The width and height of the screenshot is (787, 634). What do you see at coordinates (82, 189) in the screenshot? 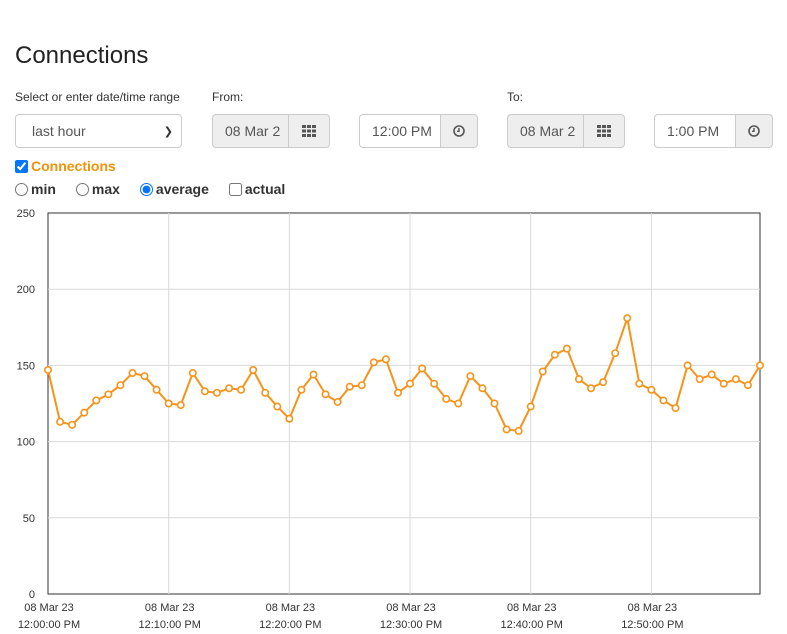
I see `mode-max-radio` at bounding box center [82, 189].